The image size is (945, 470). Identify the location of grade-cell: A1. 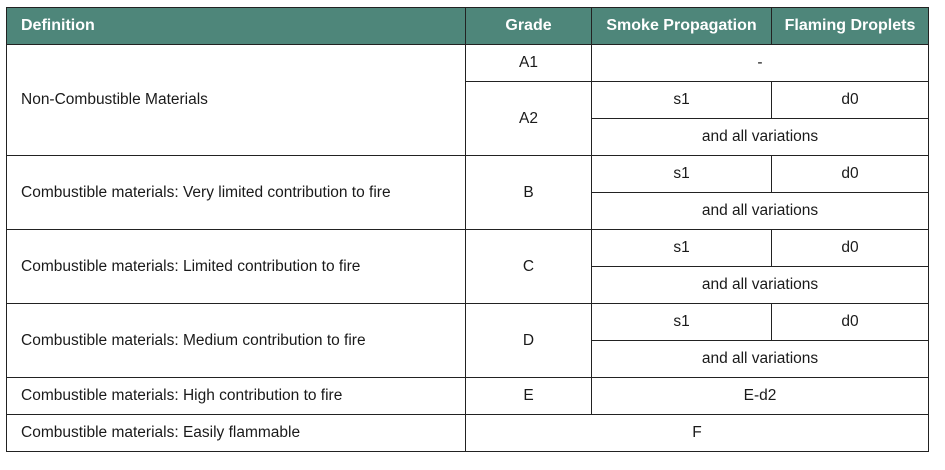
(528, 63).